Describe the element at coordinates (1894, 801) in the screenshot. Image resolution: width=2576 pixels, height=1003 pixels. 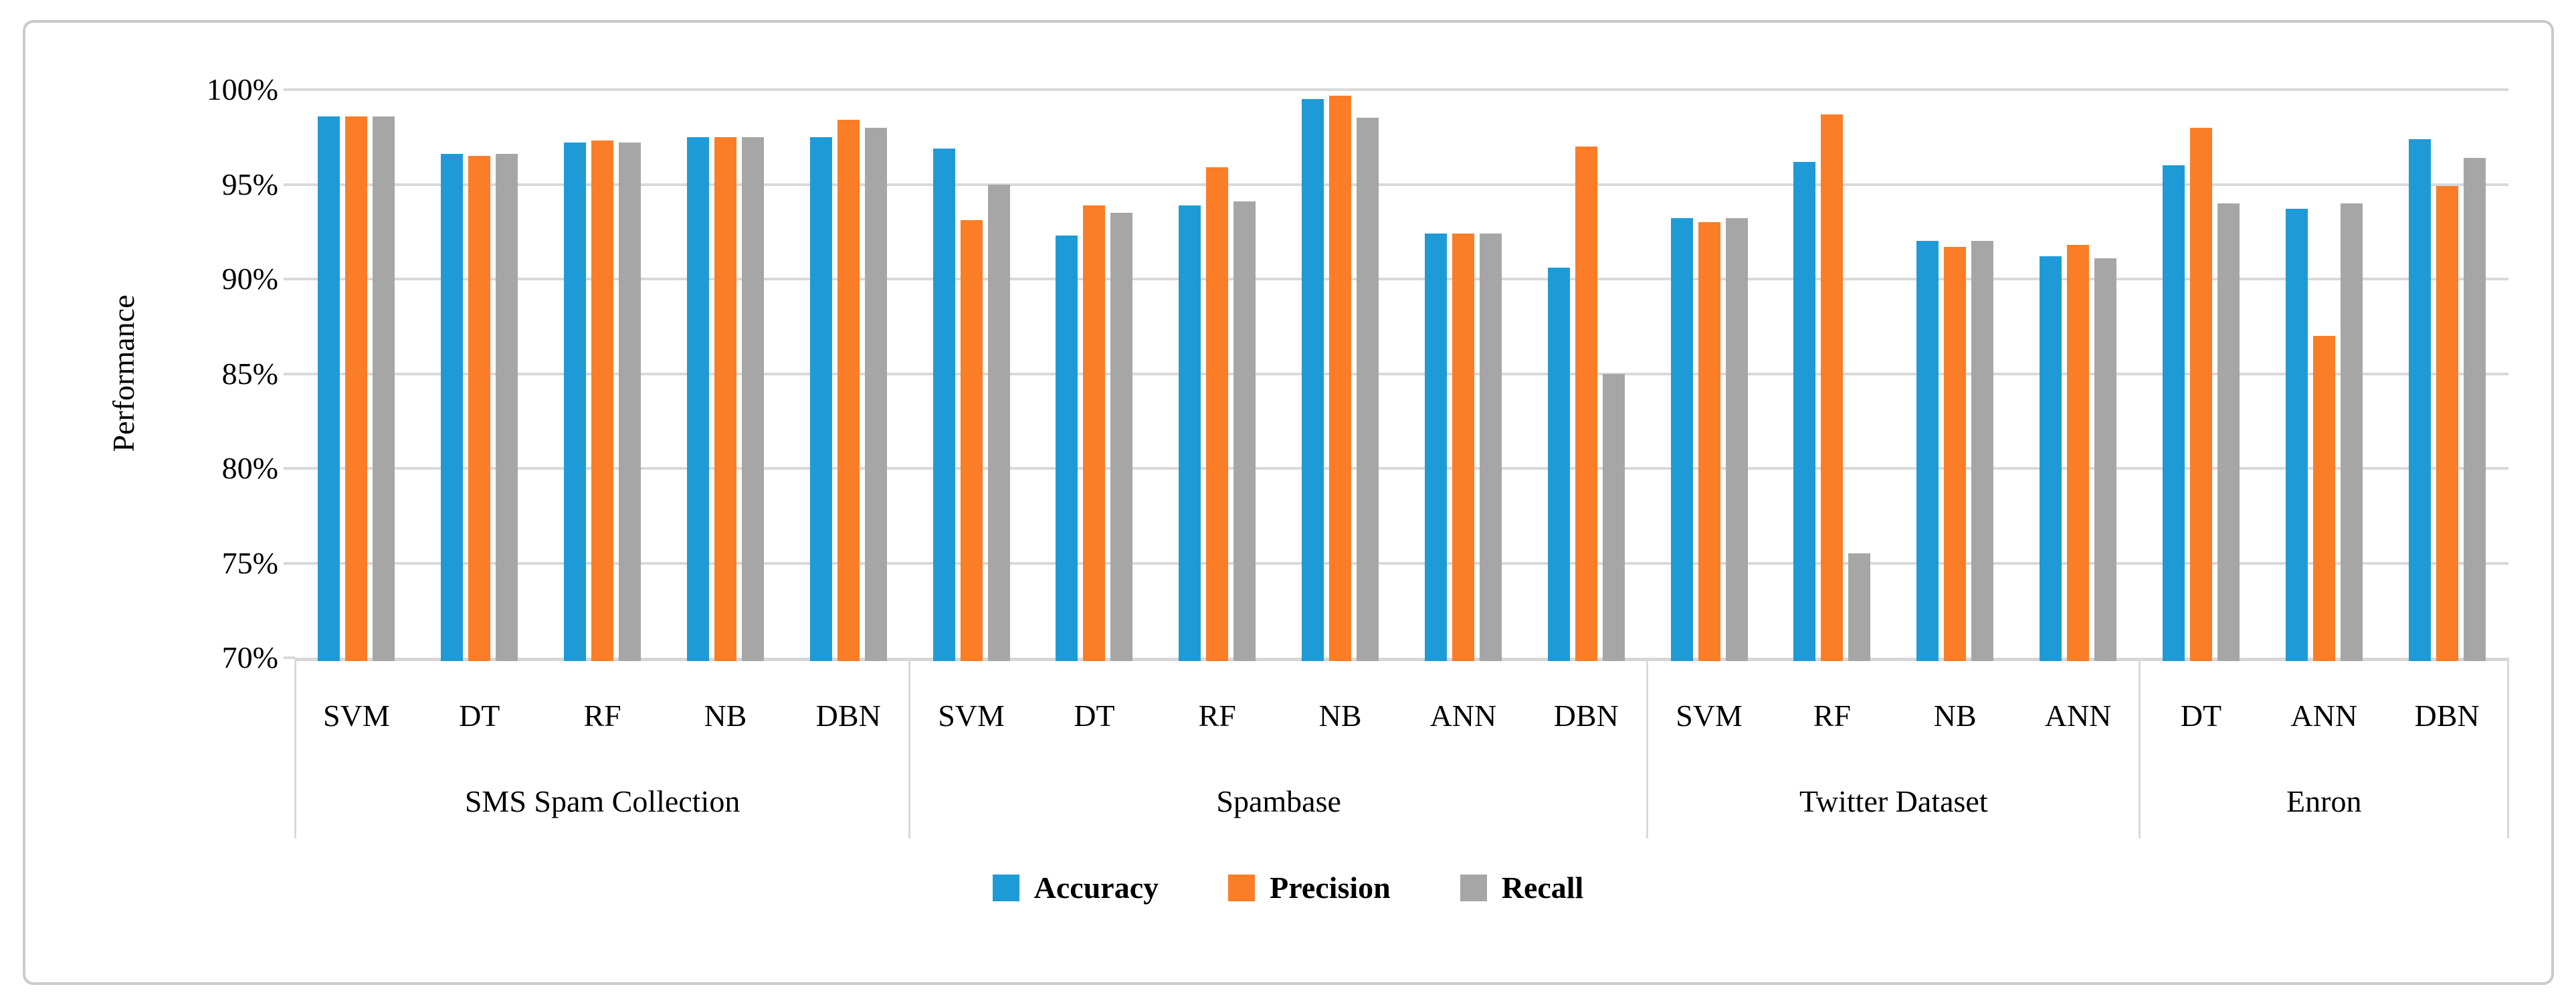
I see `dataset-label: Twitter Dataset` at that location.